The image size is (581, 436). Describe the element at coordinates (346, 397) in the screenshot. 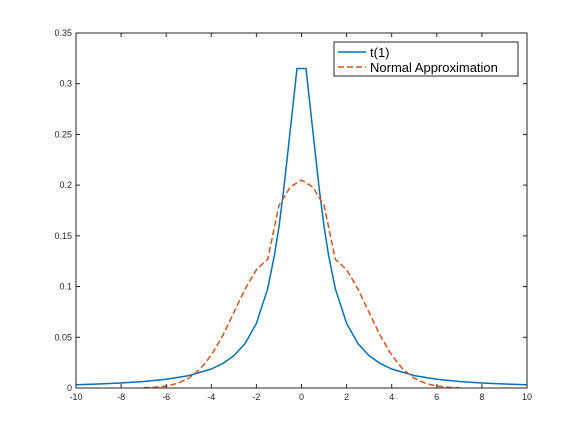

I see `x-tick-label: 2` at that location.